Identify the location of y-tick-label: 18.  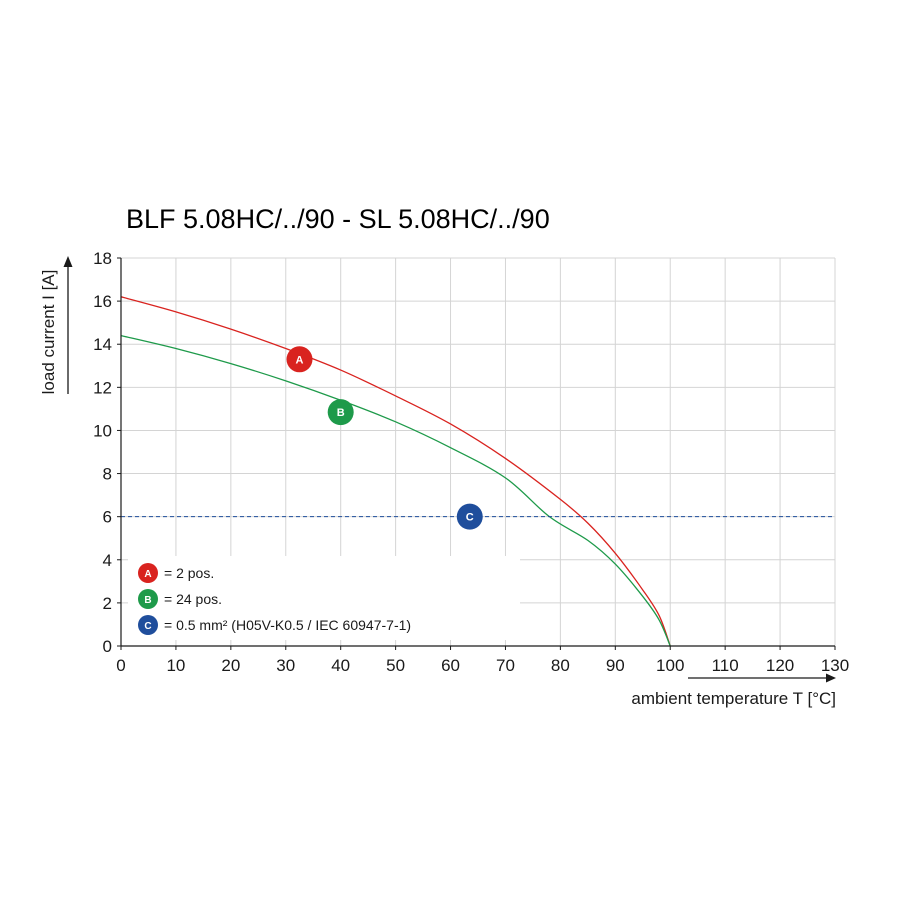
(102, 258).